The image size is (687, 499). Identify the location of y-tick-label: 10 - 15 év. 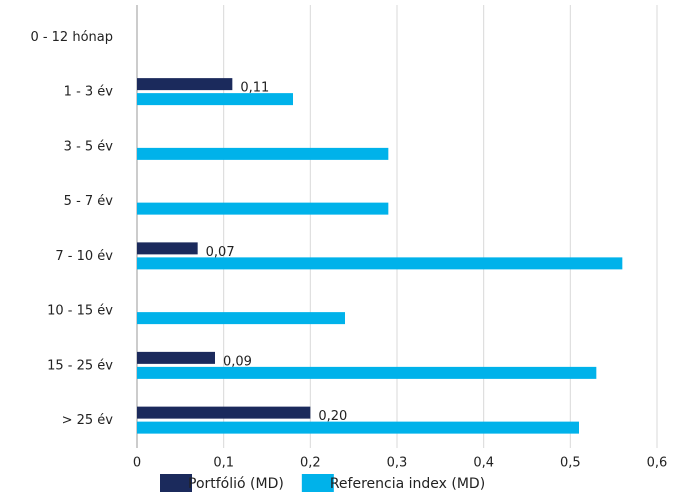
(80, 311).